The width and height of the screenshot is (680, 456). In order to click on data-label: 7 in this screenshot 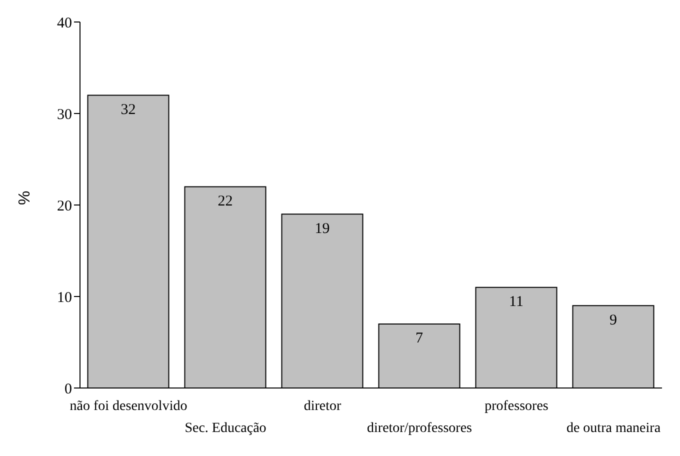, I will do `click(420, 338)`.